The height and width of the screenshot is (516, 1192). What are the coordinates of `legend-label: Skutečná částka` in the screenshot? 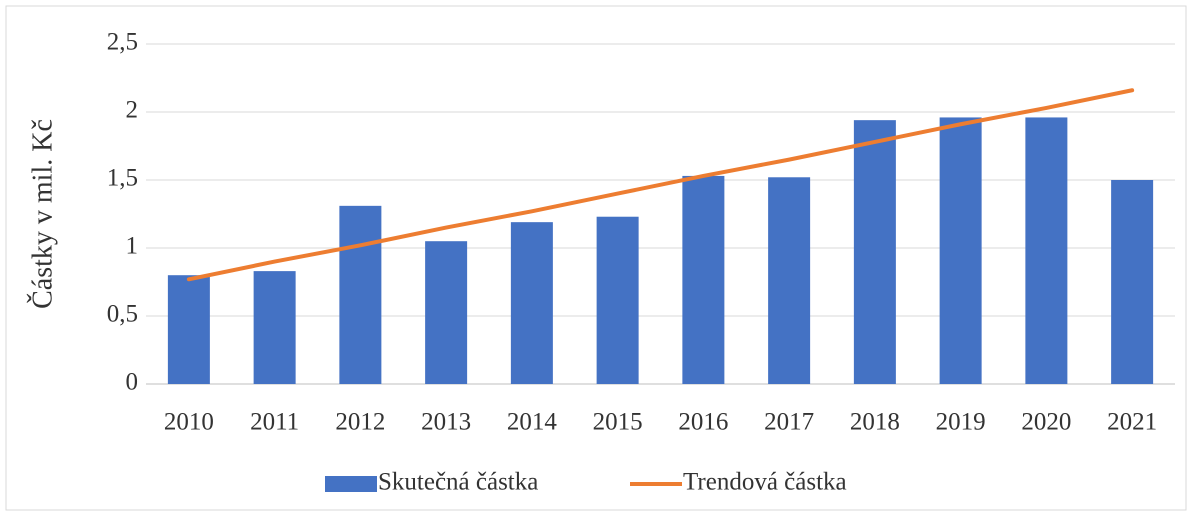 It's located at (458, 482).